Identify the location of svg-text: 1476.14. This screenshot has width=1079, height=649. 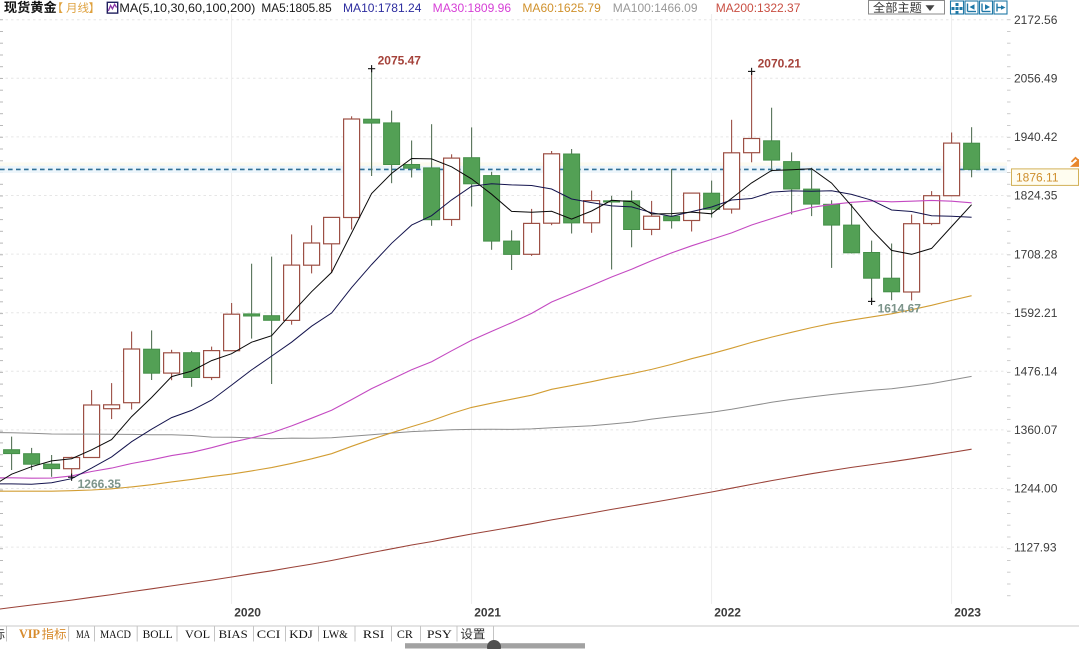
(1036, 372).